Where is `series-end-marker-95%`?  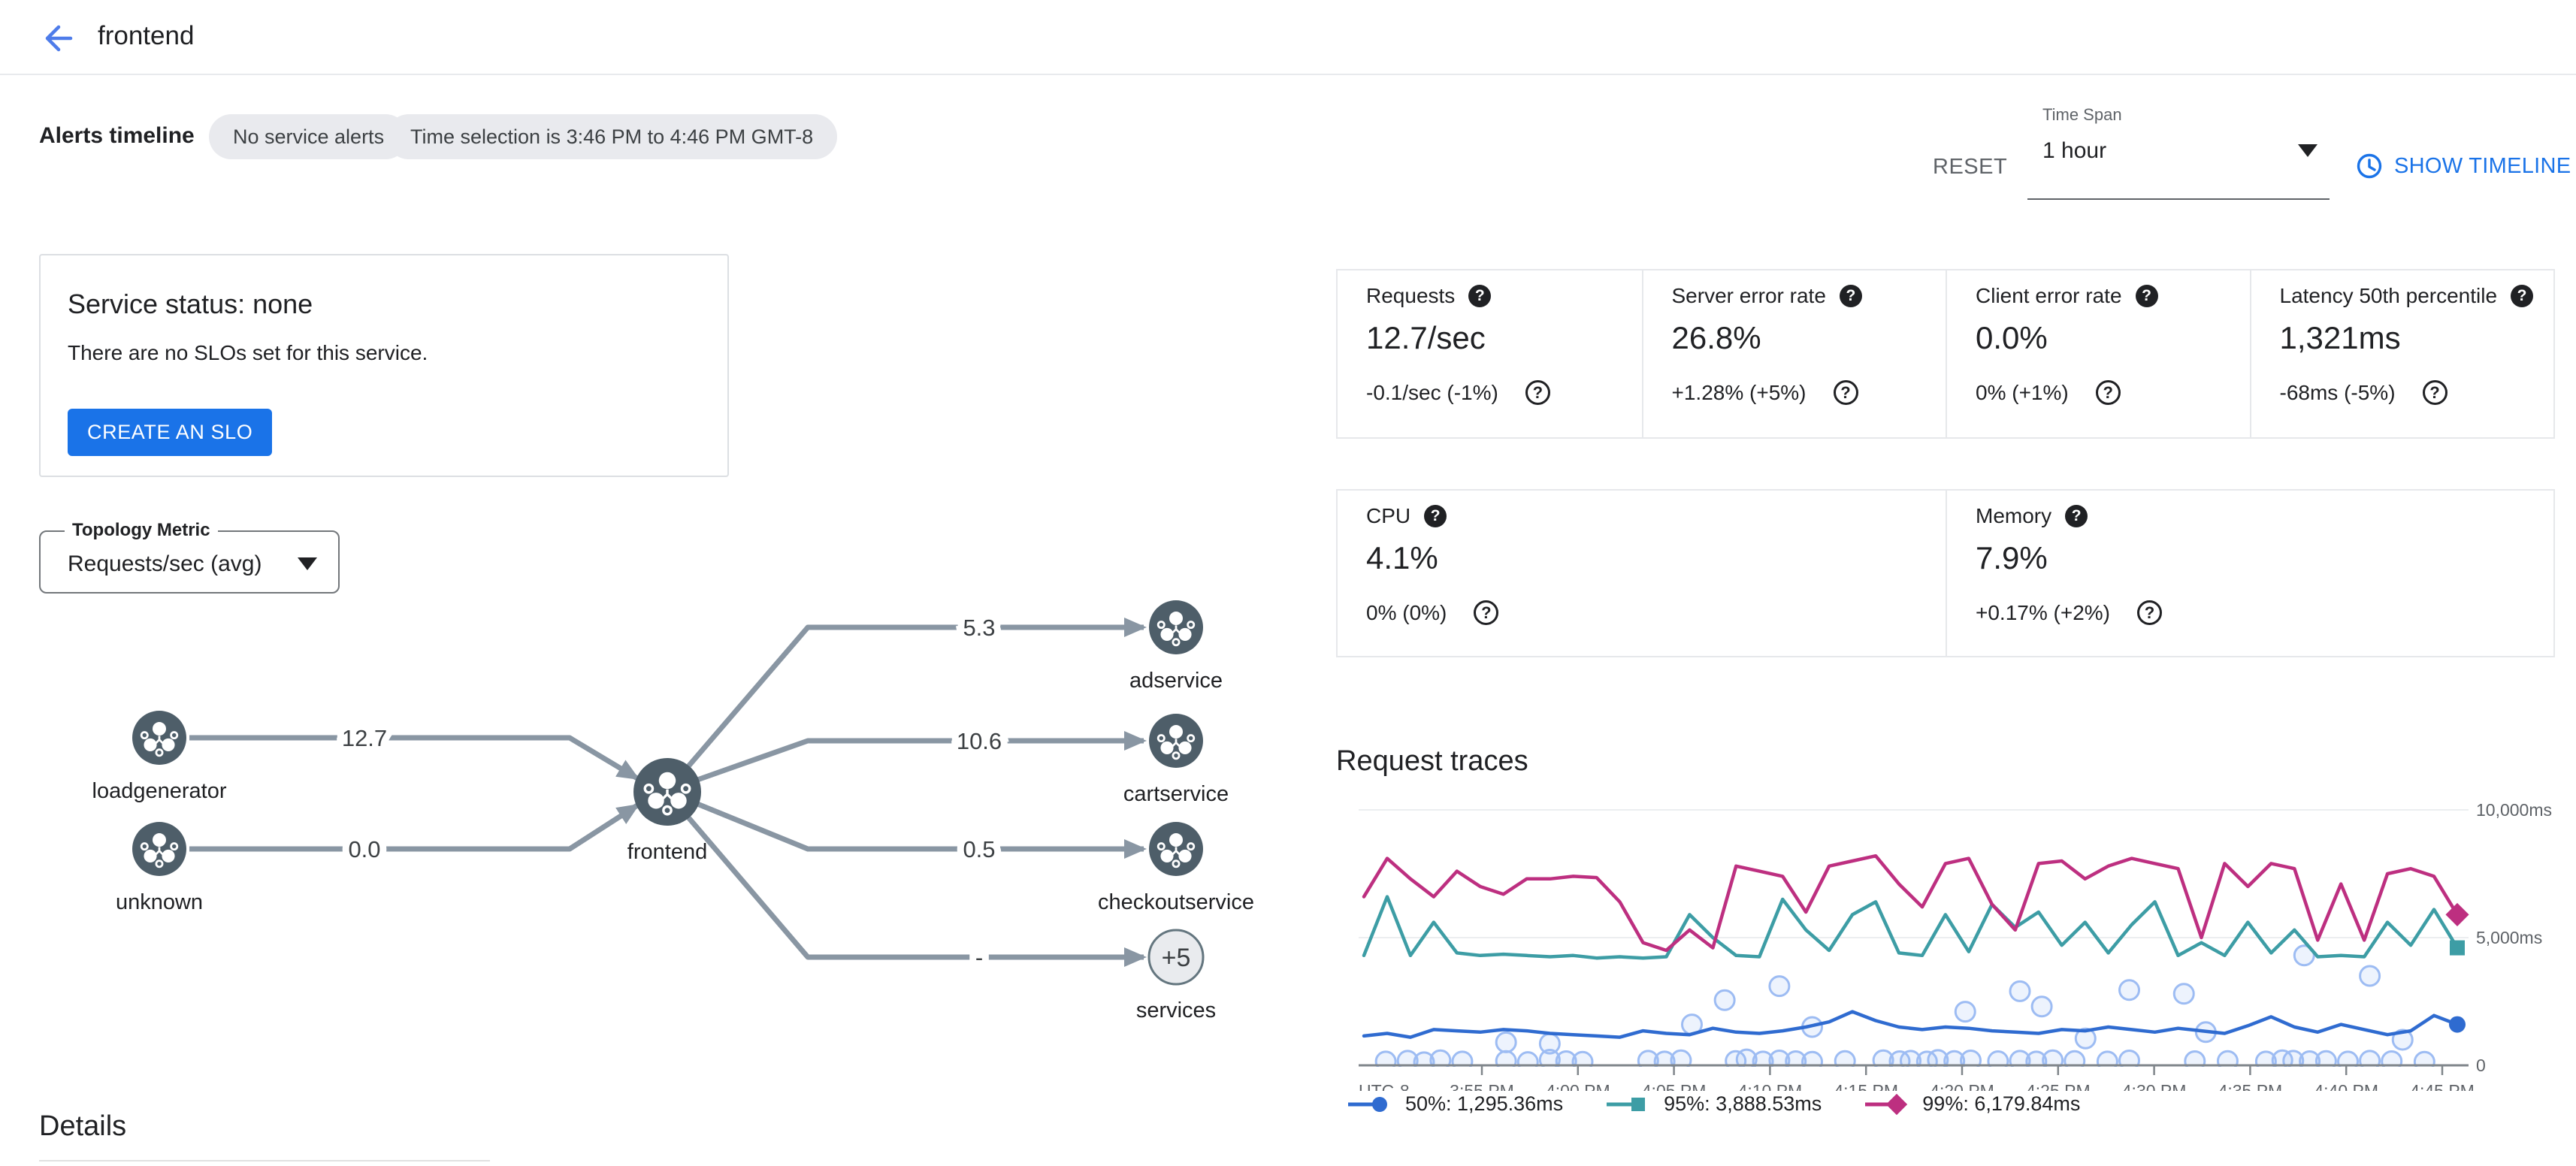 series-end-marker-95% is located at coordinates (2458, 948).